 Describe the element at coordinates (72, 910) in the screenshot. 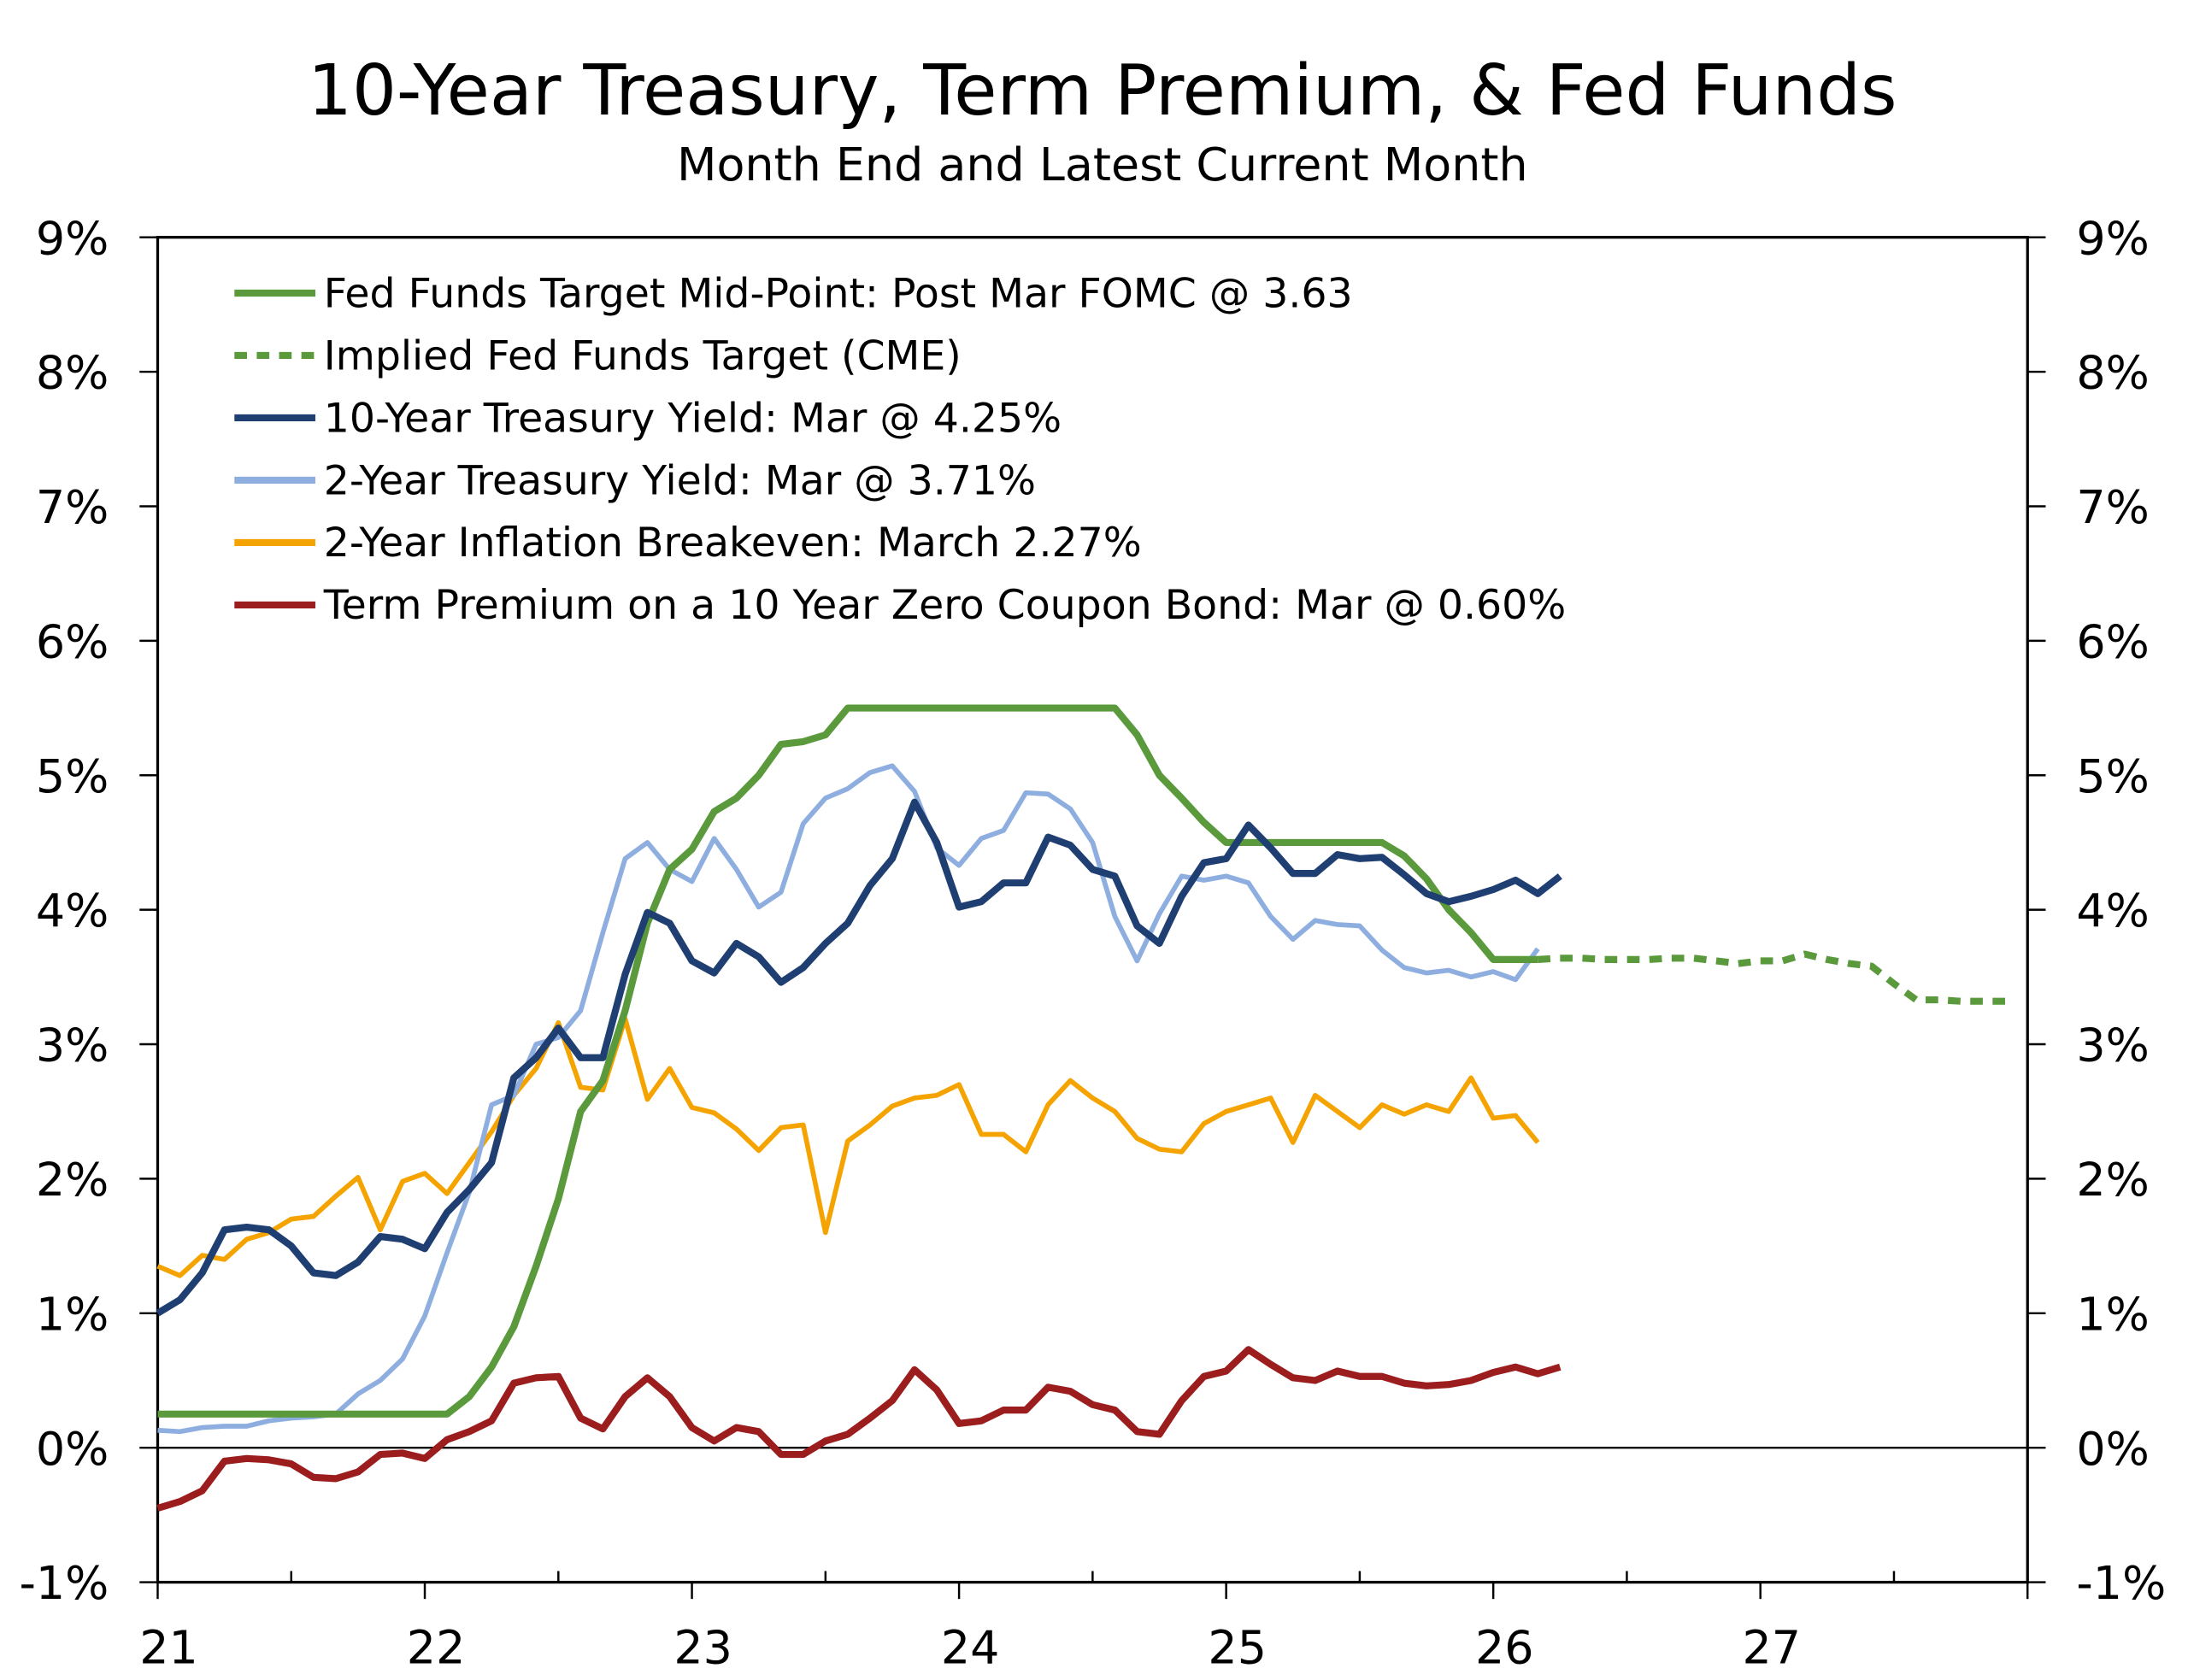

I see `y-tick-label: 4%` at that location.